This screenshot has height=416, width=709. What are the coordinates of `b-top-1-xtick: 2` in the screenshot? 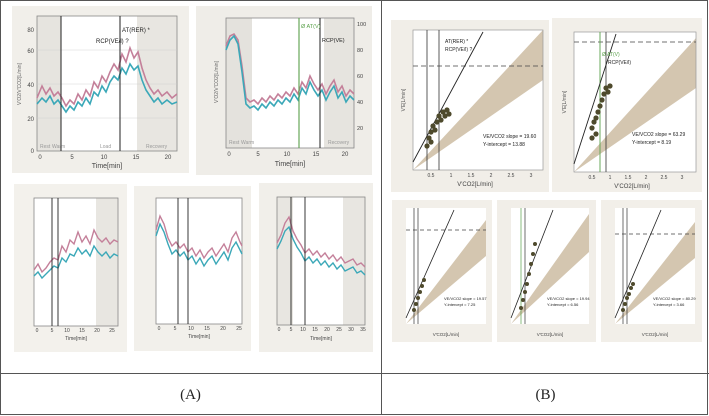 It's located at (491, 176).